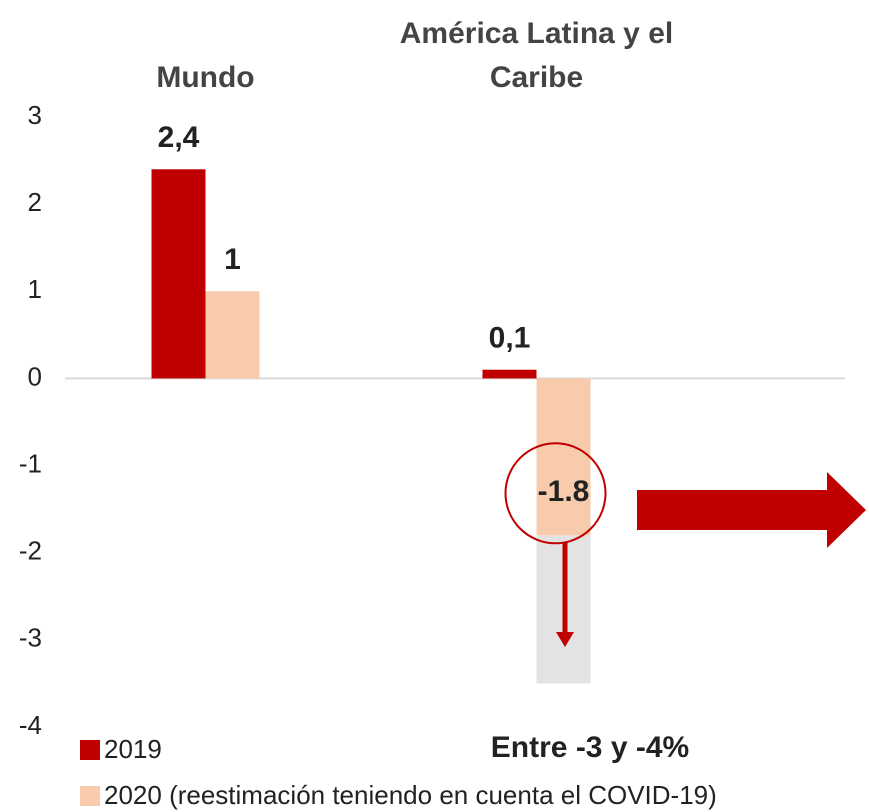  What do you see at coordinates (35, 202) in the screenshot?
I see `y-tick-label: 2` at bounding box center [35, 202].